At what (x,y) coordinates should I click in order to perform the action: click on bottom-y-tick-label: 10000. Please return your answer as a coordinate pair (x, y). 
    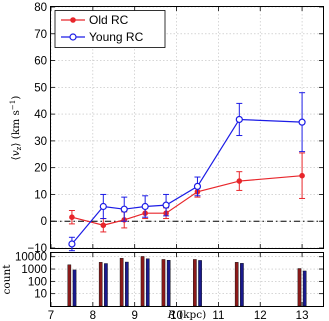
    Looking at the image, I should click on (31, 258).